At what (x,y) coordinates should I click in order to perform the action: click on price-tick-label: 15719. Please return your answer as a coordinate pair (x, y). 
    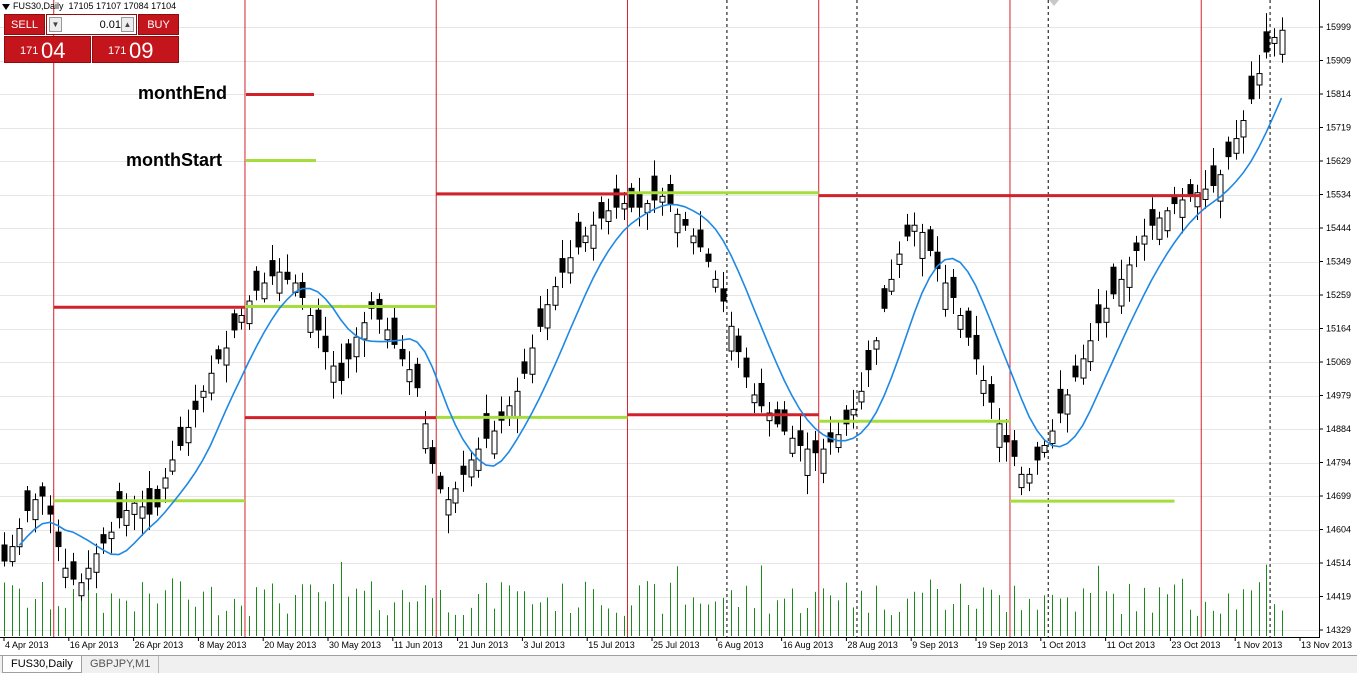
    Looking at the image, I should click on (1338, 128).